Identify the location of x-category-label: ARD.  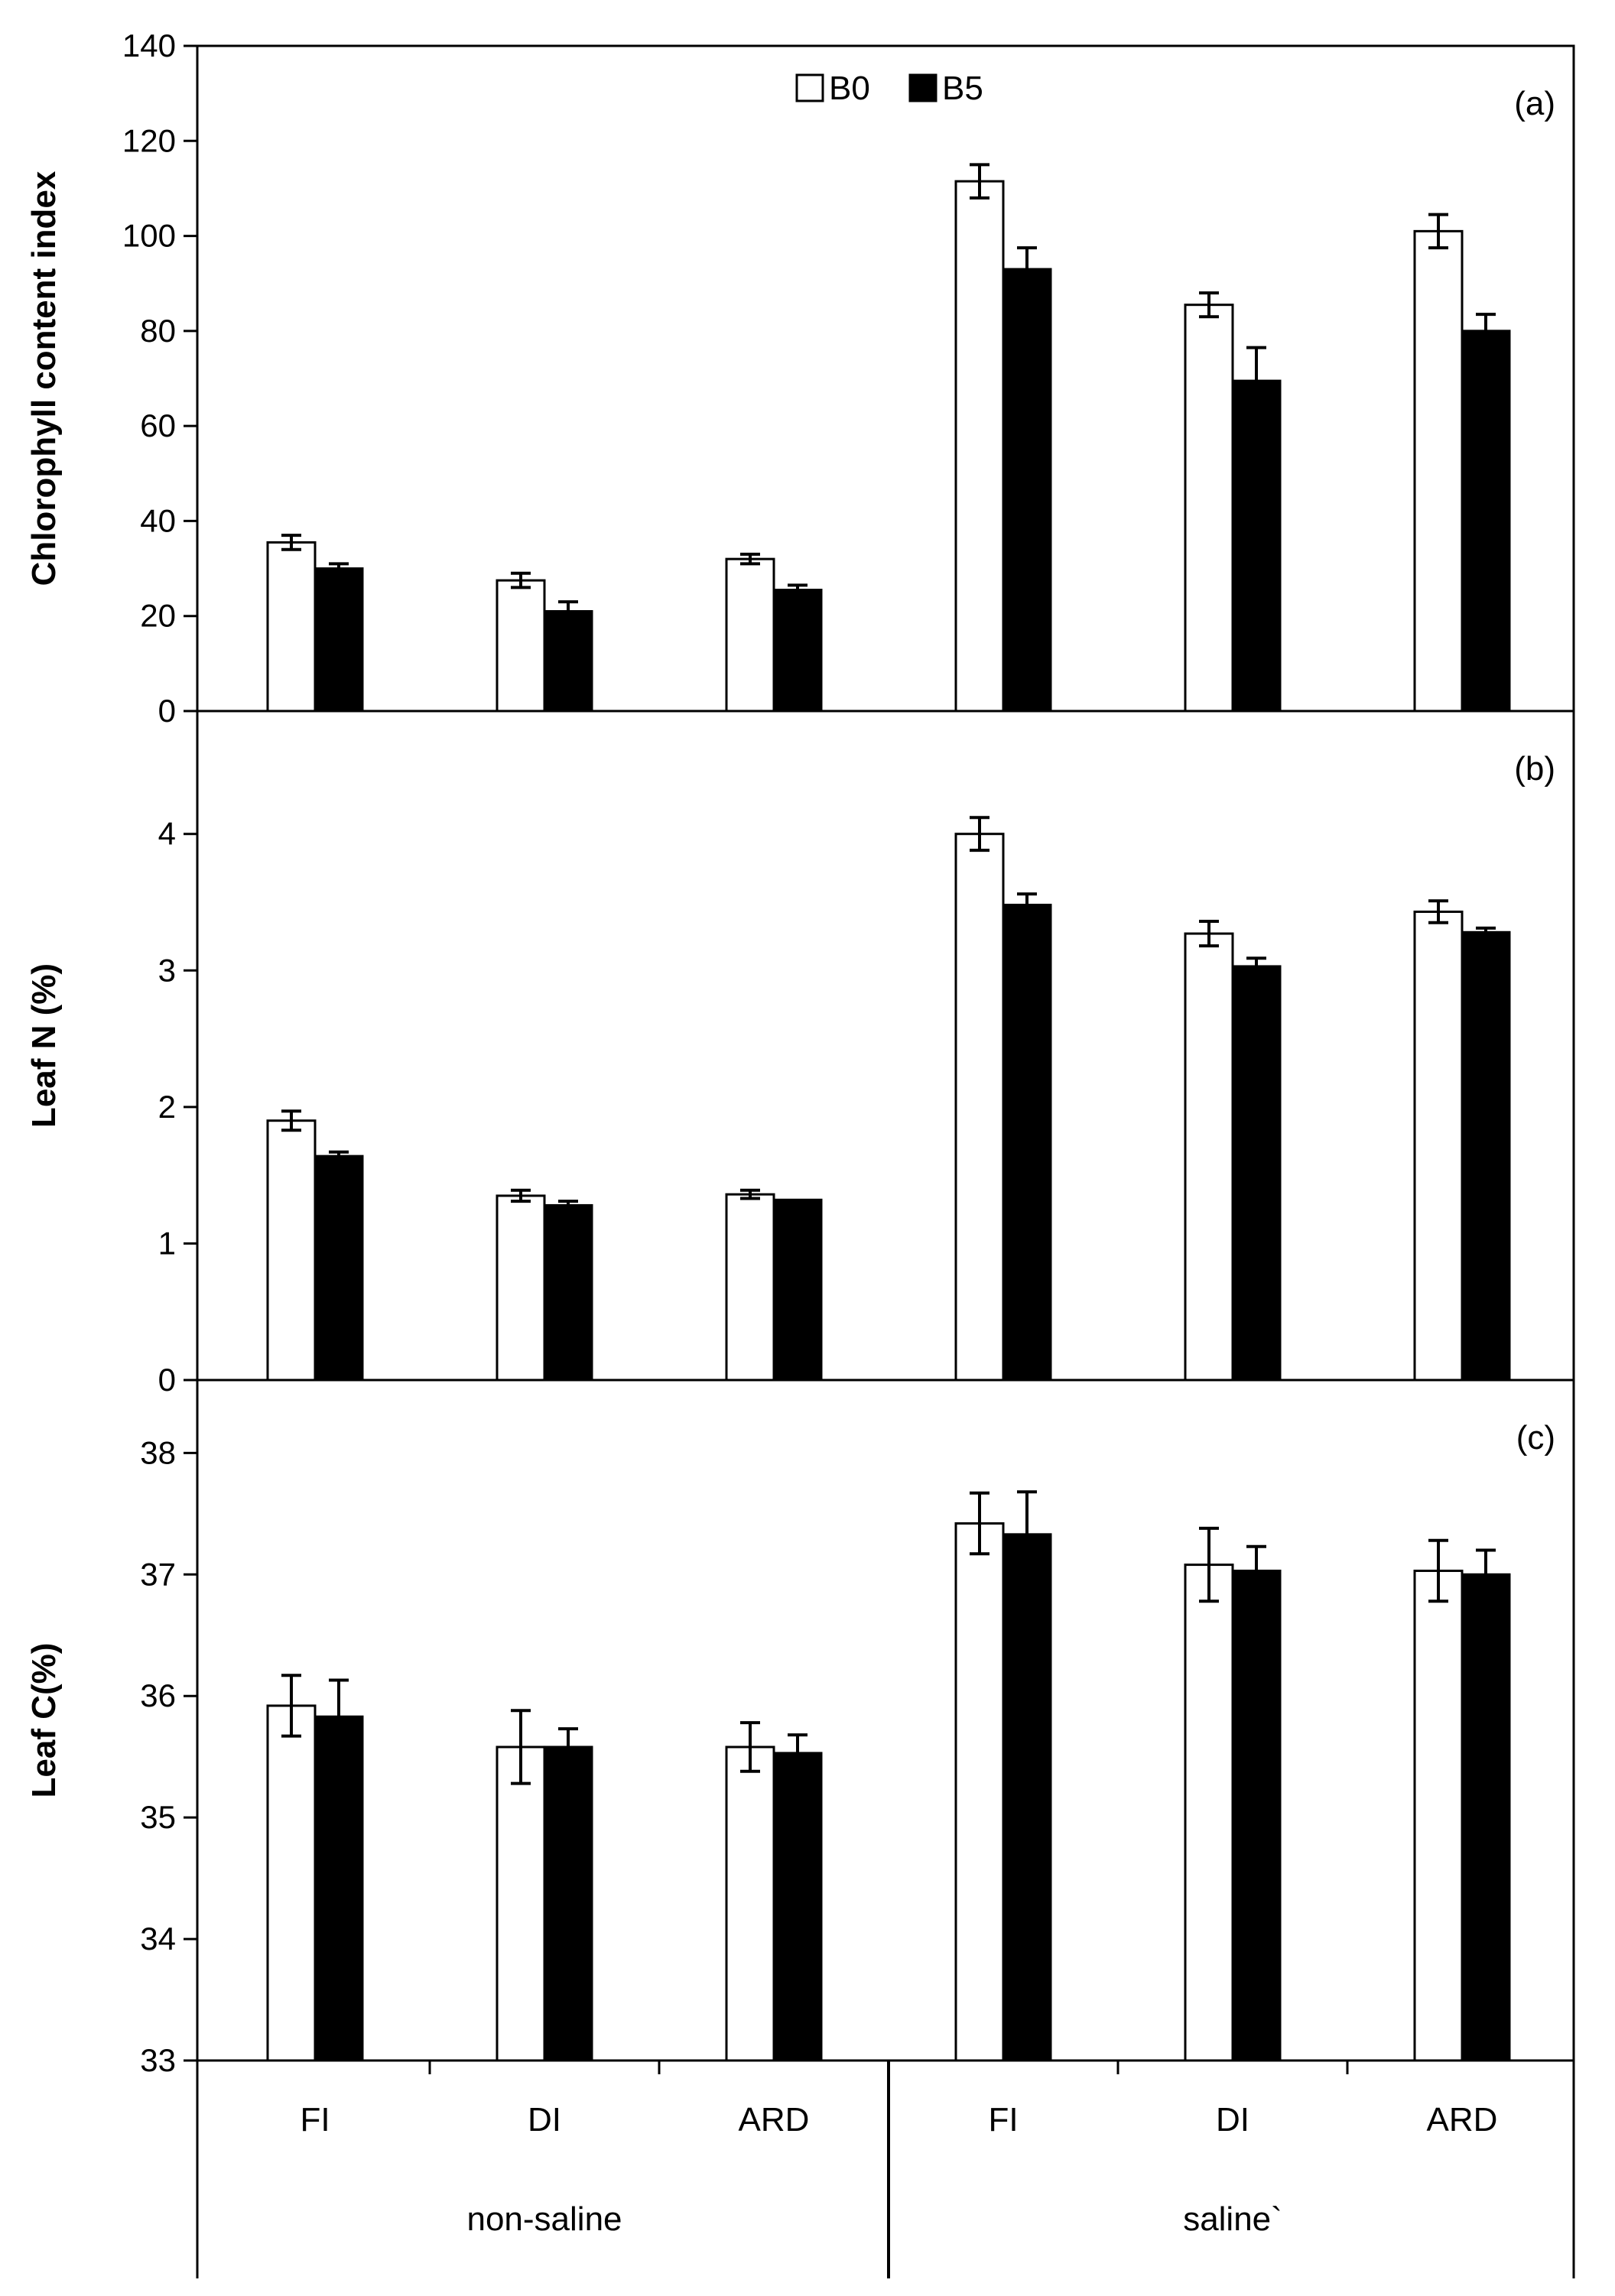
(1462, 2119).